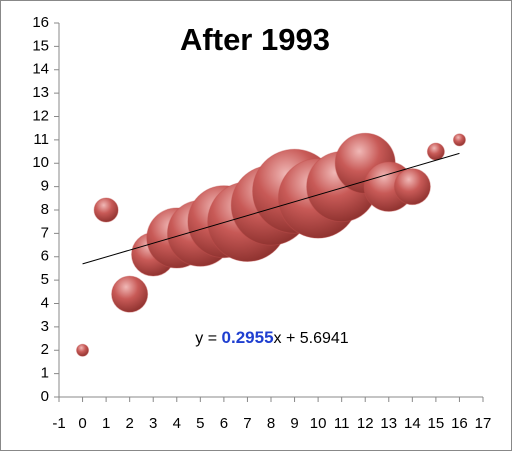  Describe the element at coordinates (45, 186) in the screenshot. I see `y-tick-label: 9` at that location.